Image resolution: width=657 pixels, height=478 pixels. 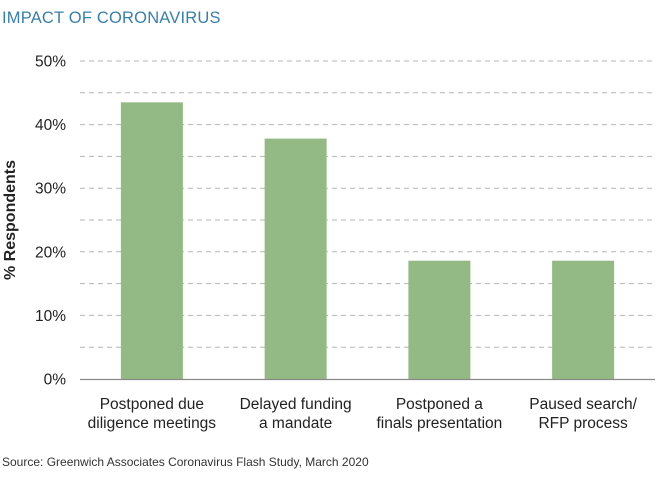 What do you see at coordinates (50, 62) in the screenshot?
I see `y-tick-label: 50%` at bounding box center [50, 62].